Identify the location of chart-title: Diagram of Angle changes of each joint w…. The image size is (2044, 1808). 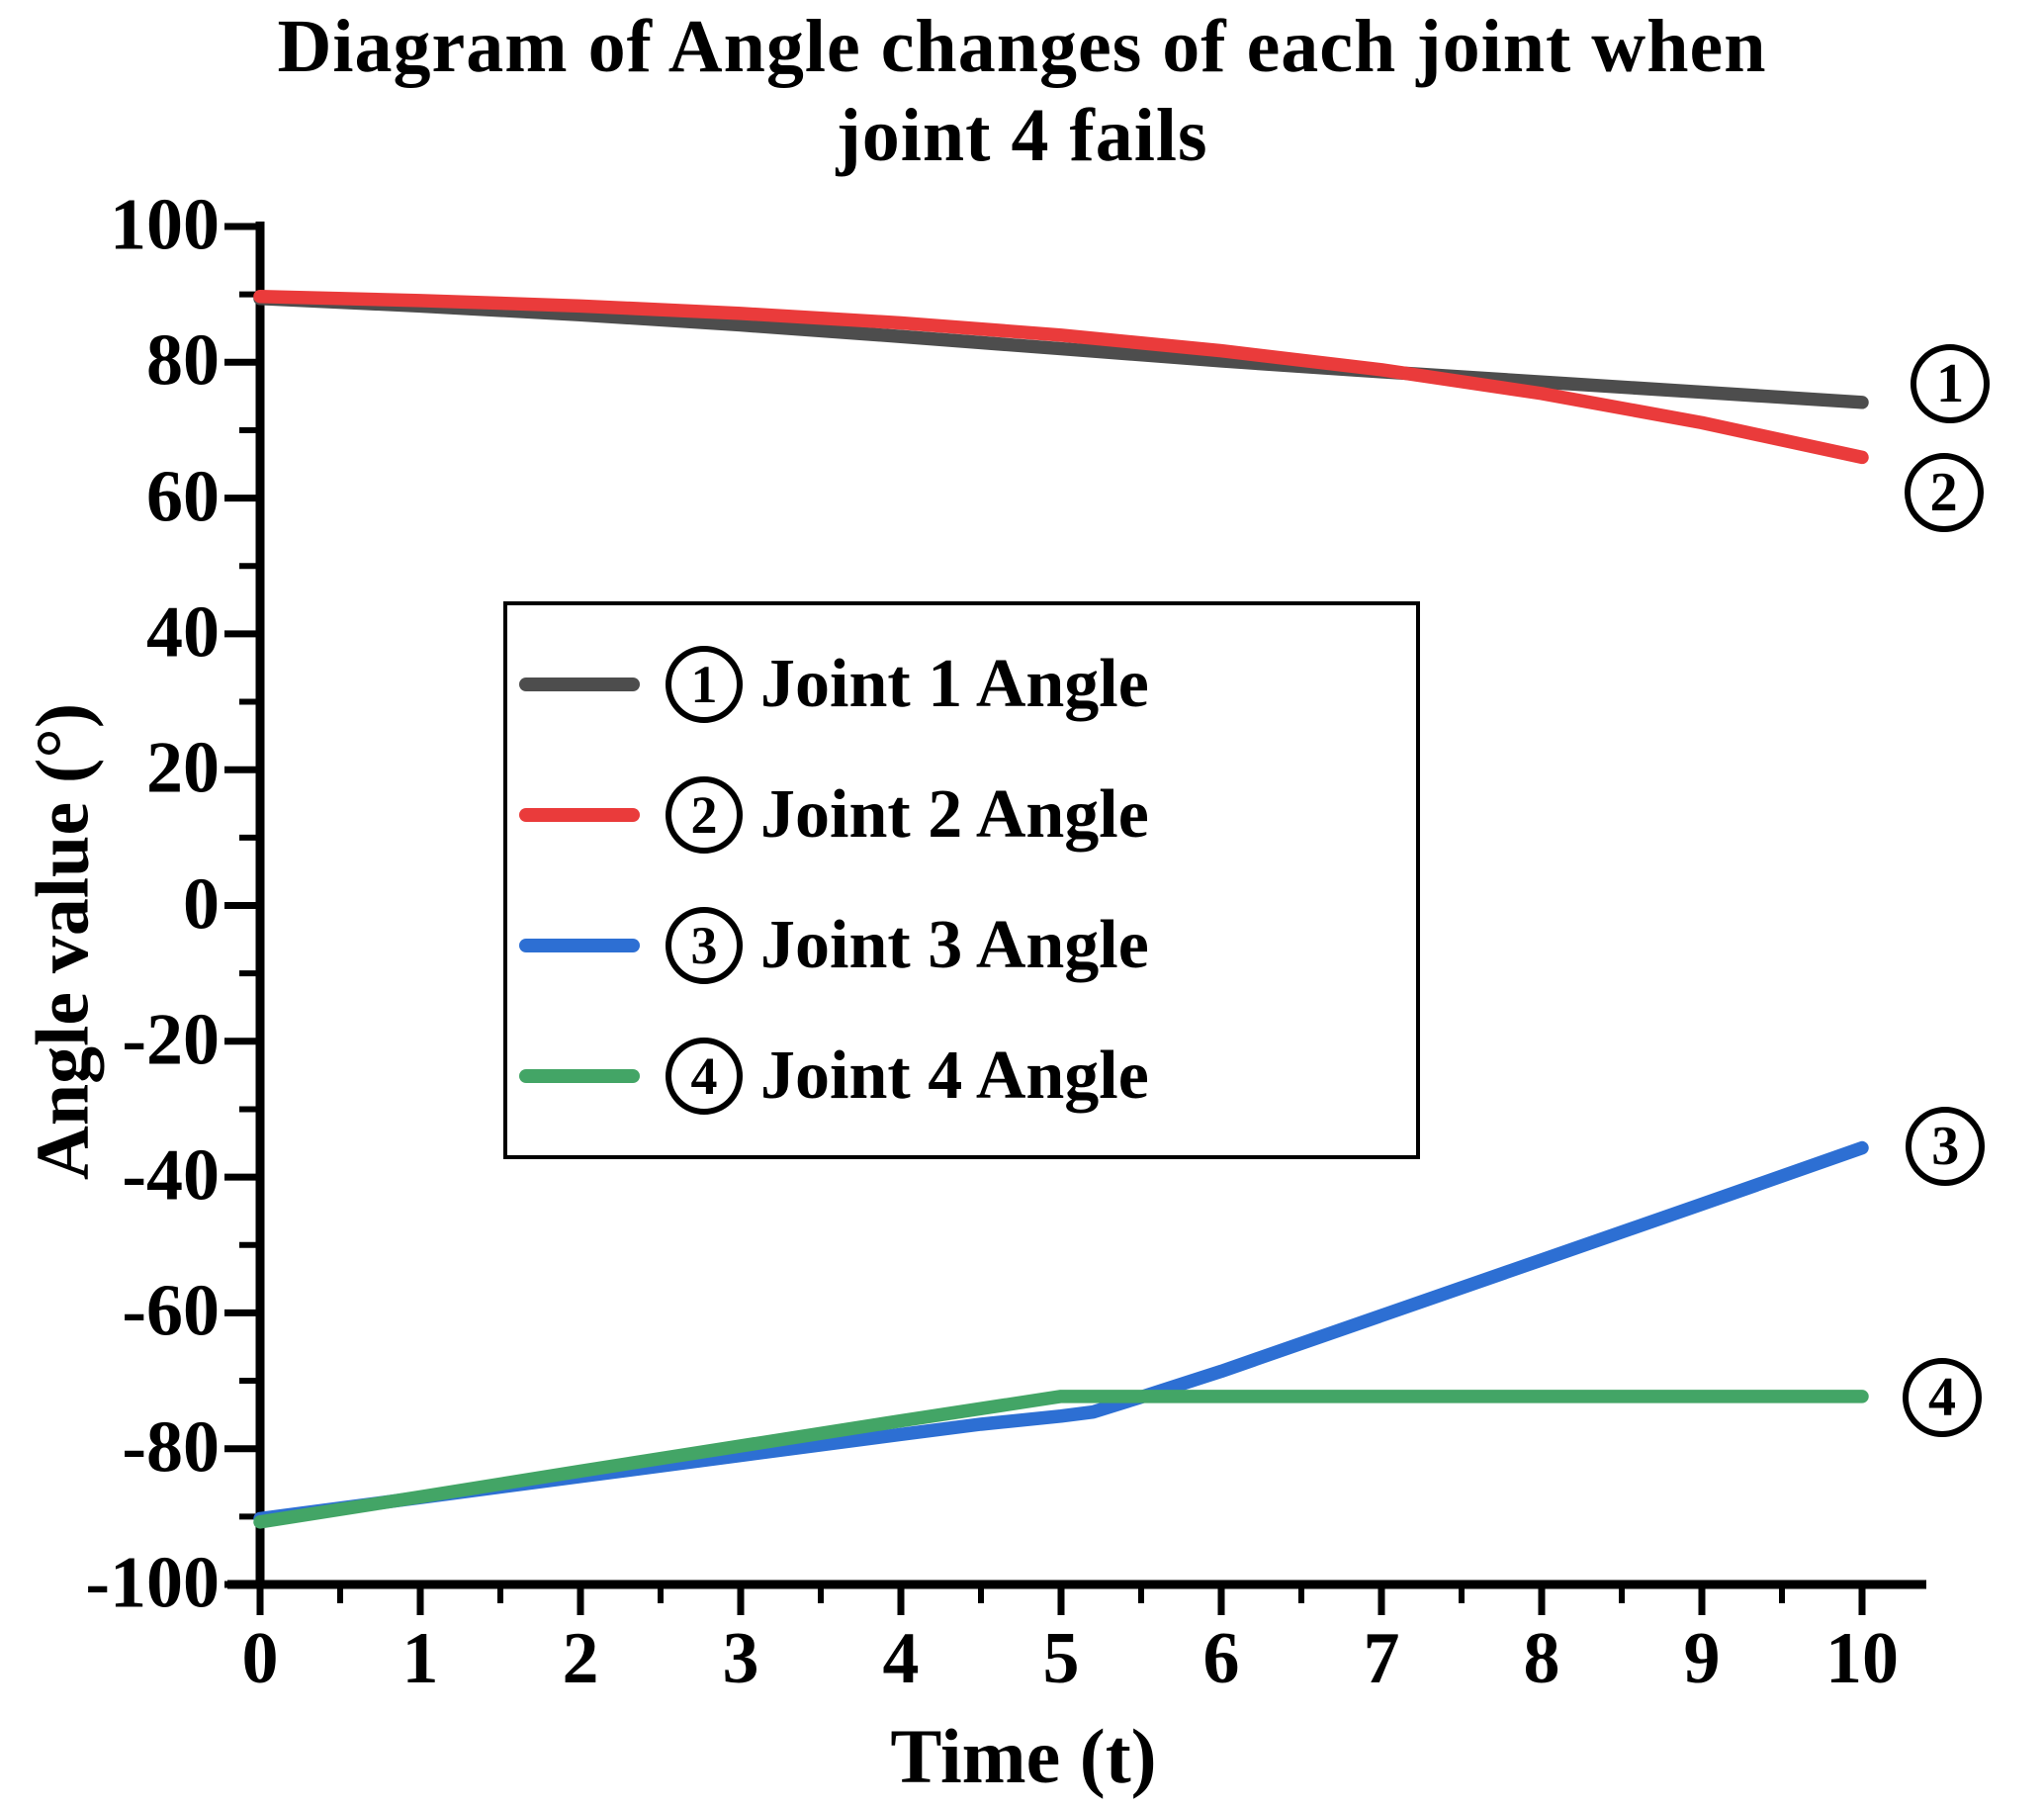
(1022, 91).